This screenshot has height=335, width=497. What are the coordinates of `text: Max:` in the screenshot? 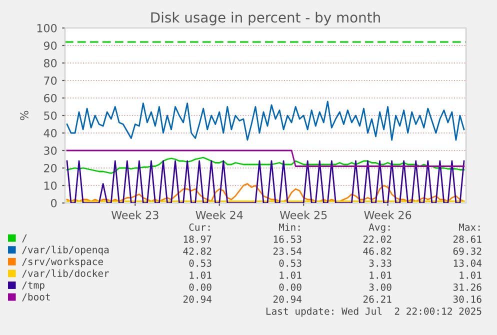 It's located at (469, 227).